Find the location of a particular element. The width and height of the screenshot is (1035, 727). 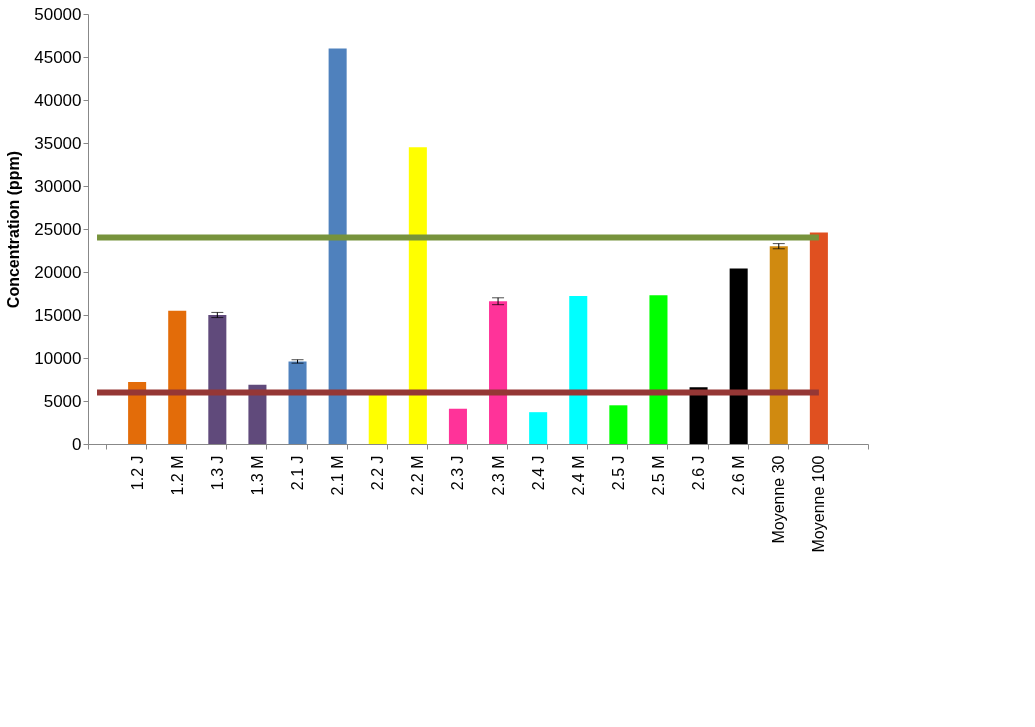

x-tick-label: 2.1 J is located at coordinates (298, 473).